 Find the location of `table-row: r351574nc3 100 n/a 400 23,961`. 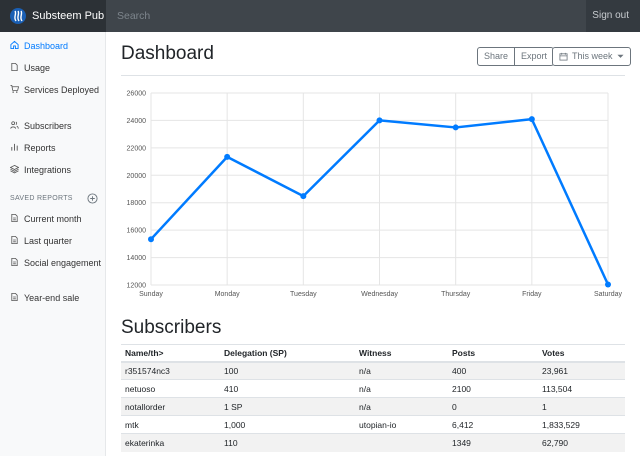

table-row: r351574nc3 100 n/a 400 23,961 is located at coordinates (373, 370).